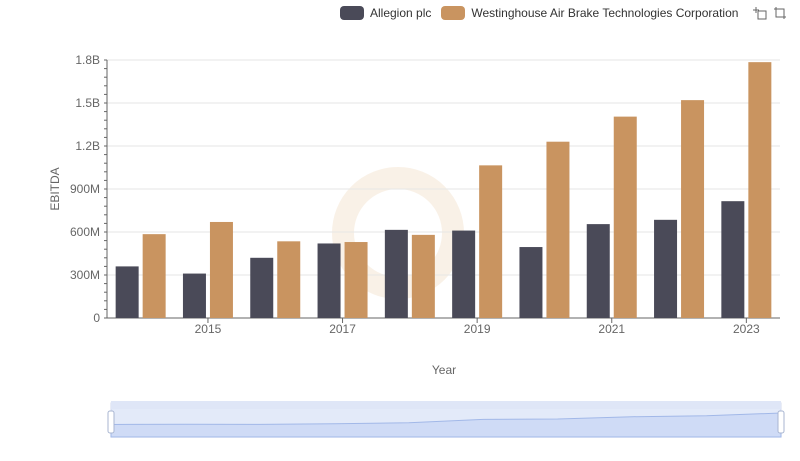 Image resolution: width=800 pixels, height=461 pixels. What do you see at coordinates (401, 13) in the screenshot?
I see `legend-label-allegion: Allegion plc` at bounding box center [401, 13].